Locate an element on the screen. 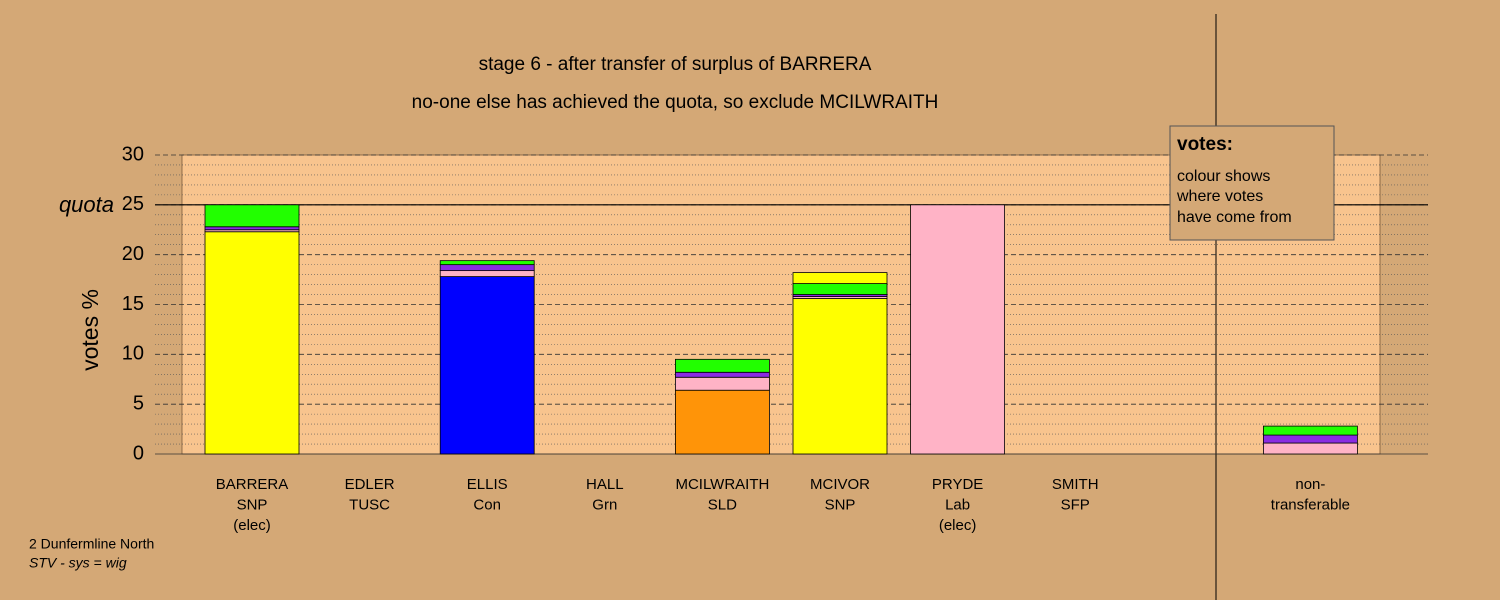 This screenshot has width=1500, height=600. x-tick-label: ELLIS is located at coordinates (487, 484).